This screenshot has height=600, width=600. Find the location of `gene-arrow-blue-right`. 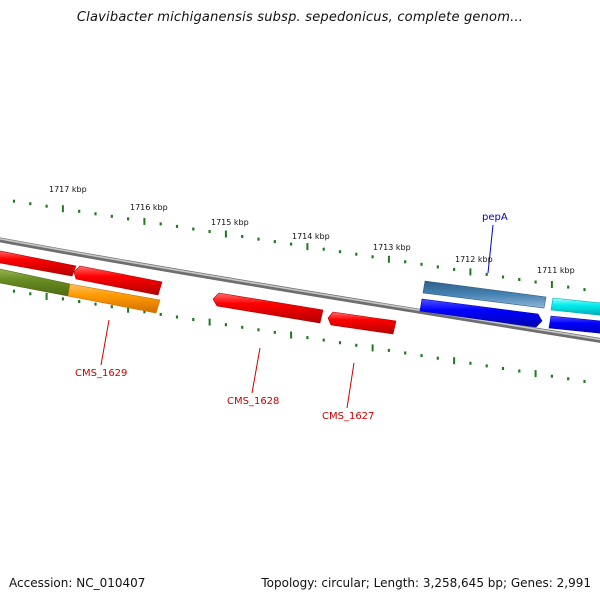

gene-arrow-blue-right is located at coordinates (574, 324).